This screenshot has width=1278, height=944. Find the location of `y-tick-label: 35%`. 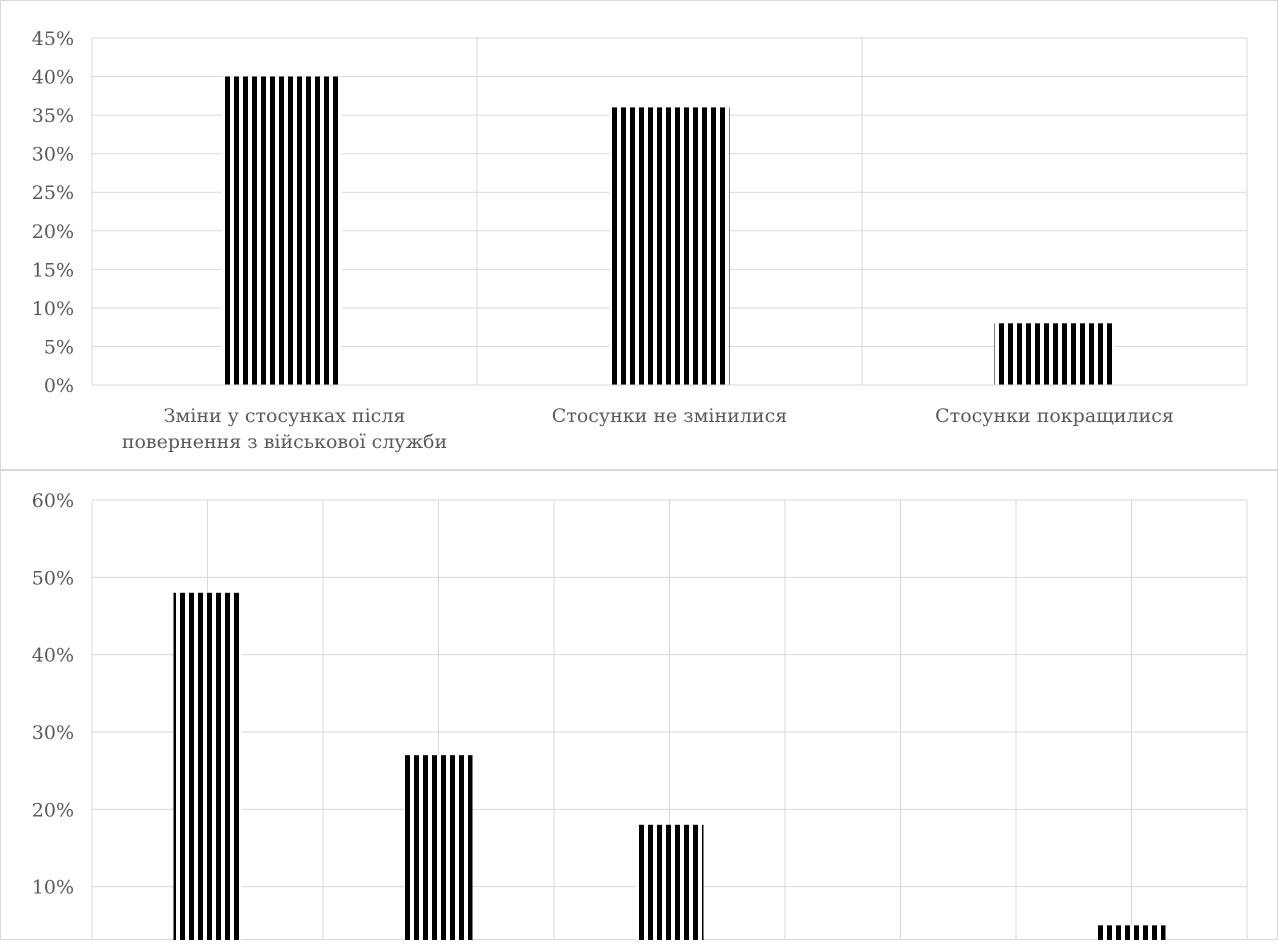

y-tick-label: 35% is located at coordinates (53, 116).